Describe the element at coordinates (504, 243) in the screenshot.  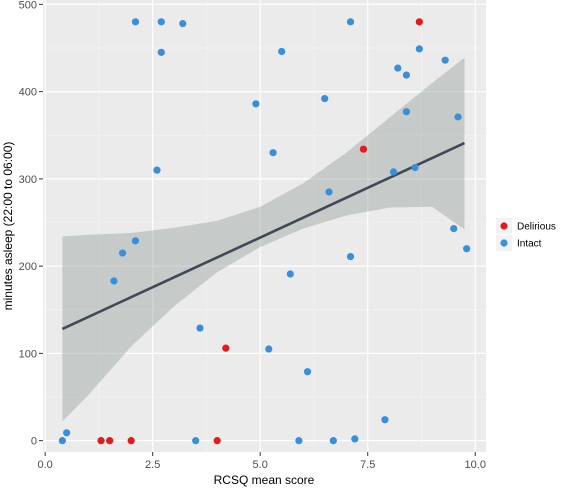
I see `legend-key-intact` at that location.